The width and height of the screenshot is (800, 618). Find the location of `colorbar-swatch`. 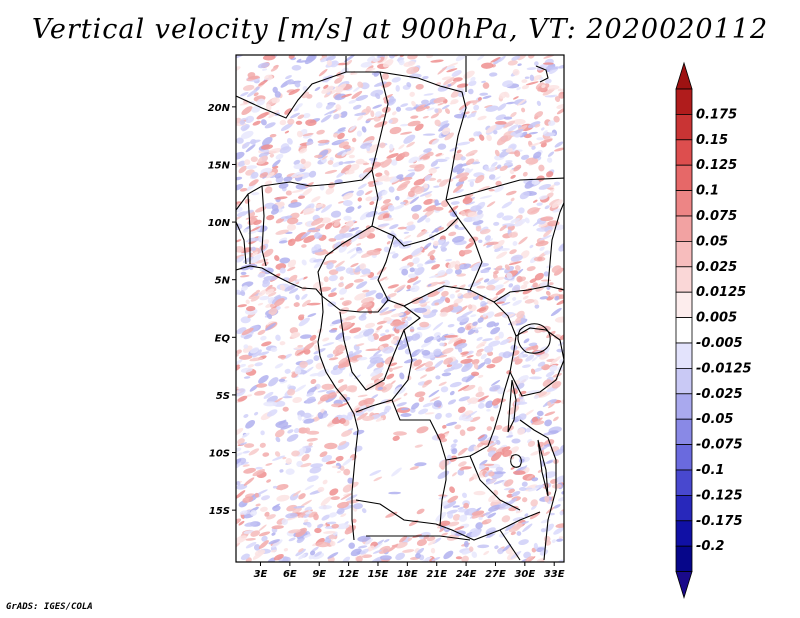

colorbar-swatch is located at coordinates (684, 254).